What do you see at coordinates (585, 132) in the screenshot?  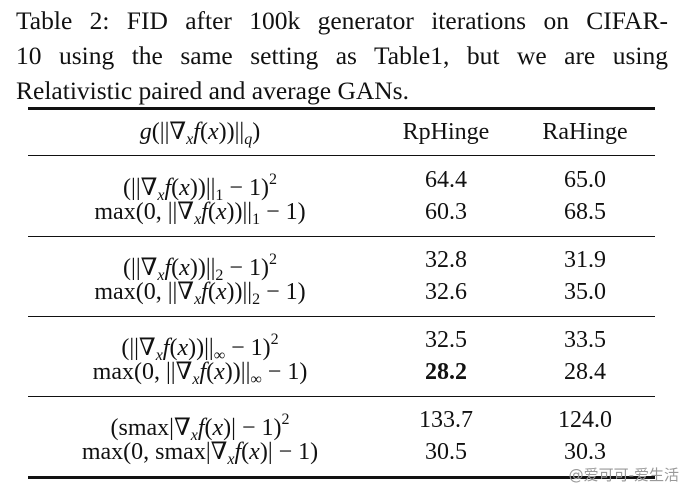 I see `table-value: RaHinge` at bounding box center [585, 132].